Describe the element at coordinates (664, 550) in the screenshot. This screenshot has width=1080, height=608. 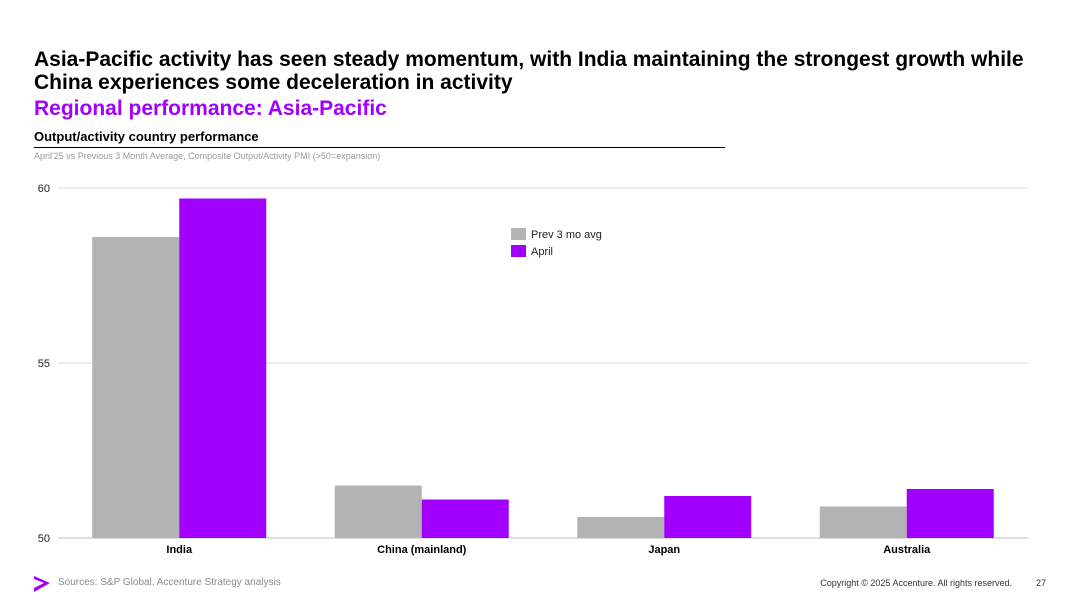
I see `x-tick-label: Japan` at that location.